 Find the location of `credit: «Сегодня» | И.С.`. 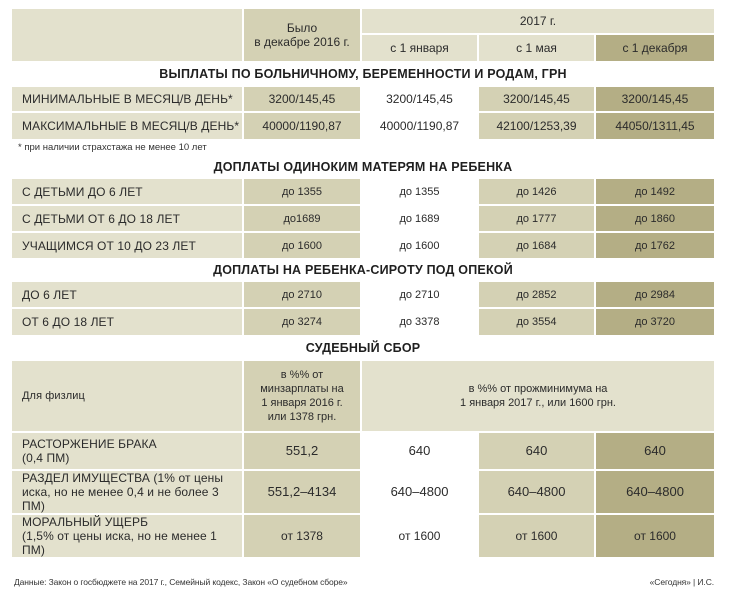

credit: «Сегодня» | И.С. is located at coordinates (681, 582).